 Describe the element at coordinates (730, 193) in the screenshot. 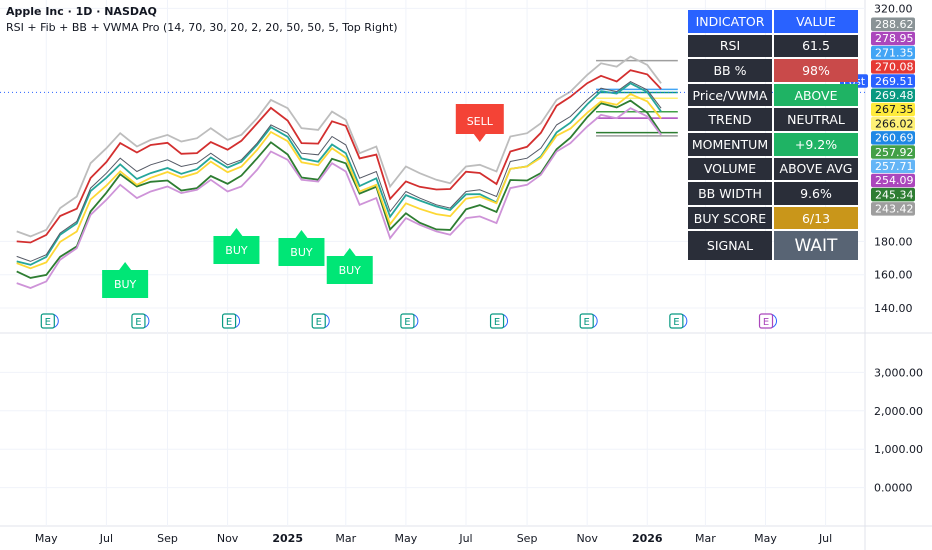

I see `table-row-label: BB WIDTH` at that location.